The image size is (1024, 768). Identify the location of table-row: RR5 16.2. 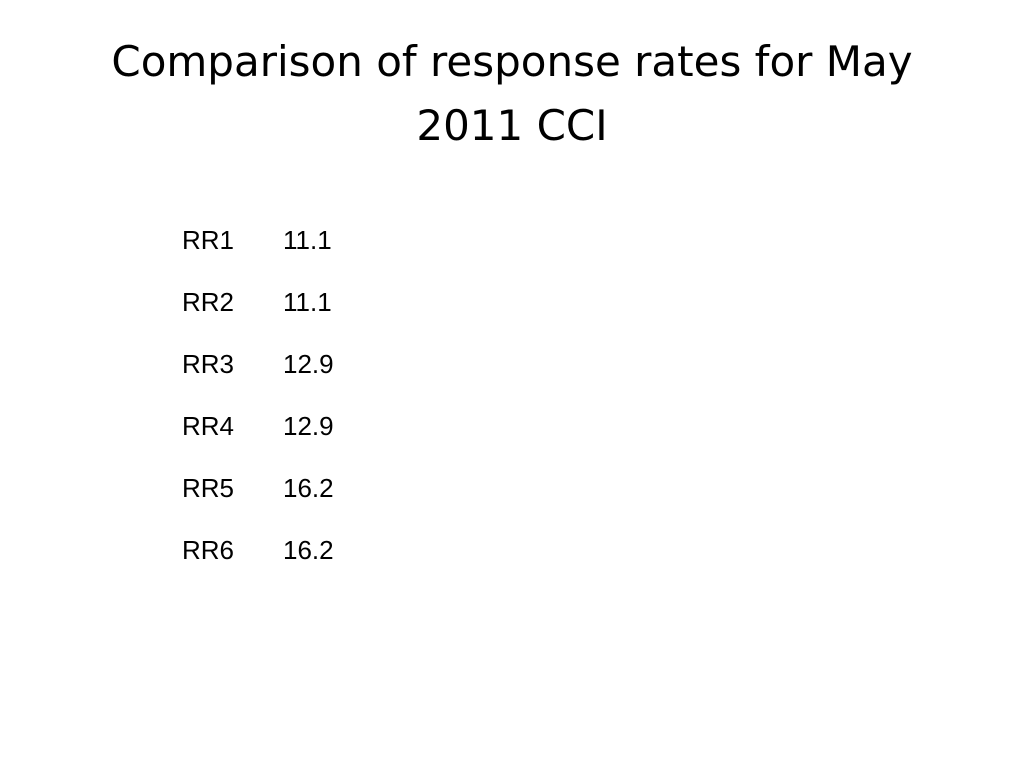
(258, 501).